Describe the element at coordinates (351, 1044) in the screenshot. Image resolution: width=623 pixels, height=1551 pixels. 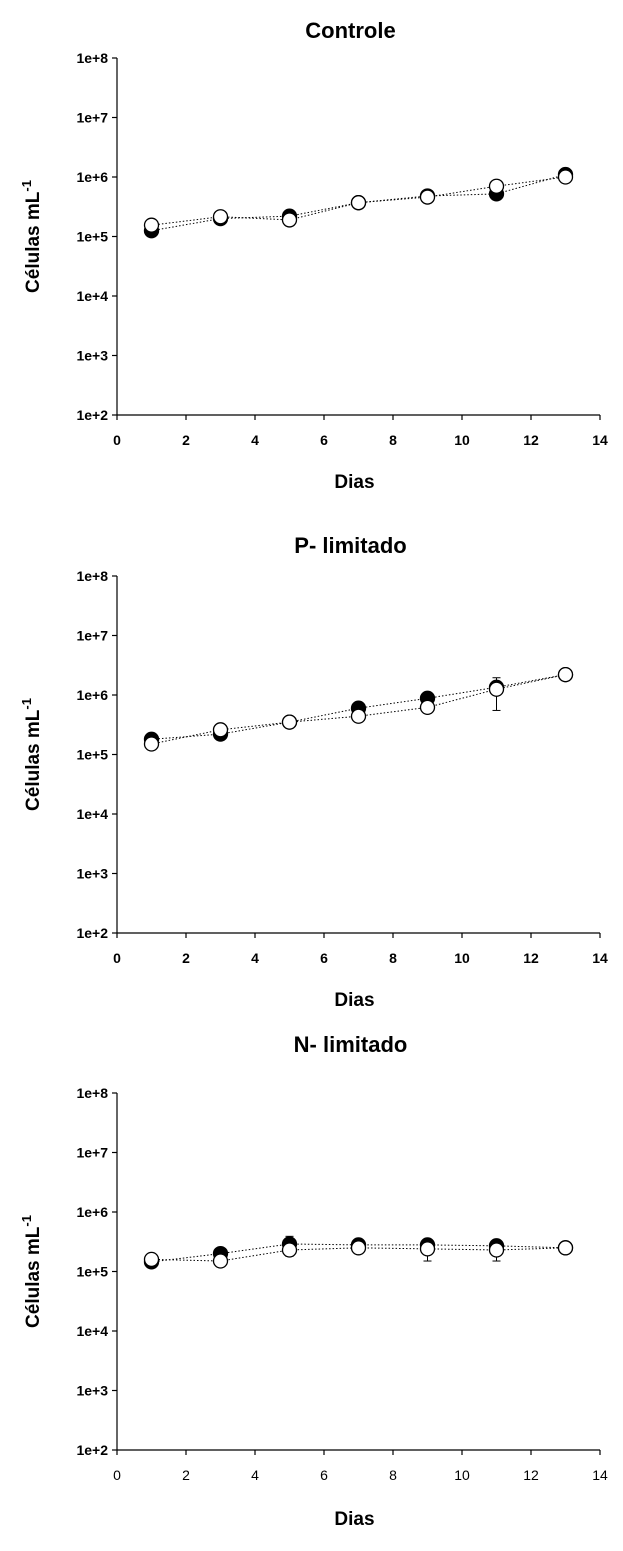
I see `chart-title: N- limitado` at that location.